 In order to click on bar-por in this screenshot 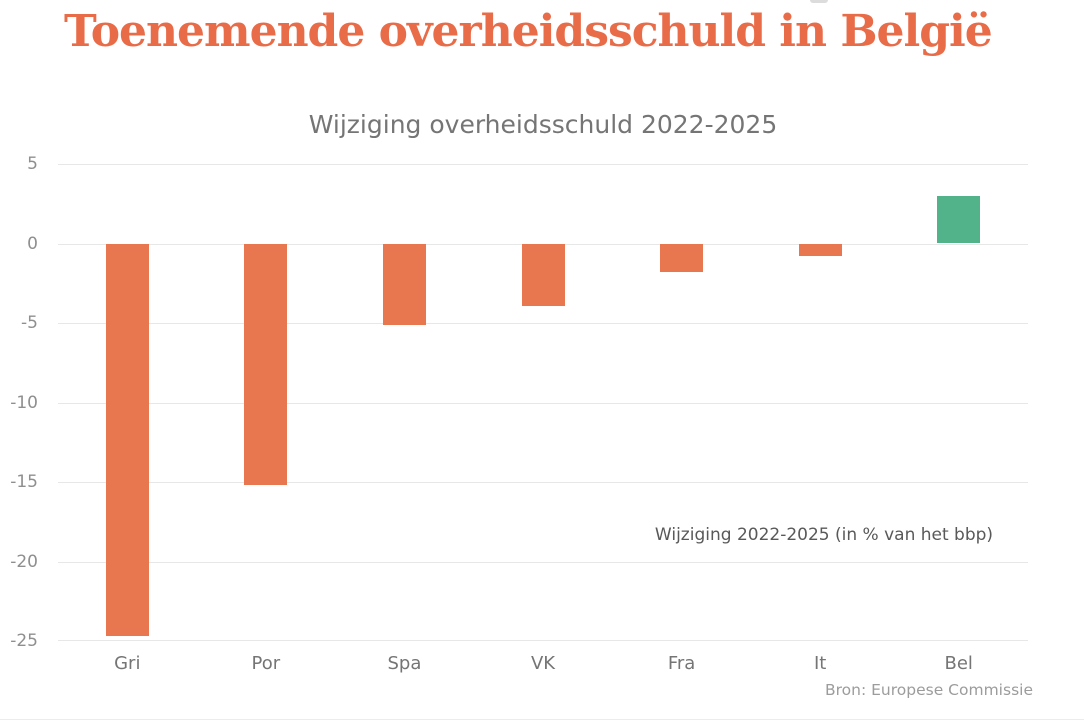, I will do `click(266, 364)`.